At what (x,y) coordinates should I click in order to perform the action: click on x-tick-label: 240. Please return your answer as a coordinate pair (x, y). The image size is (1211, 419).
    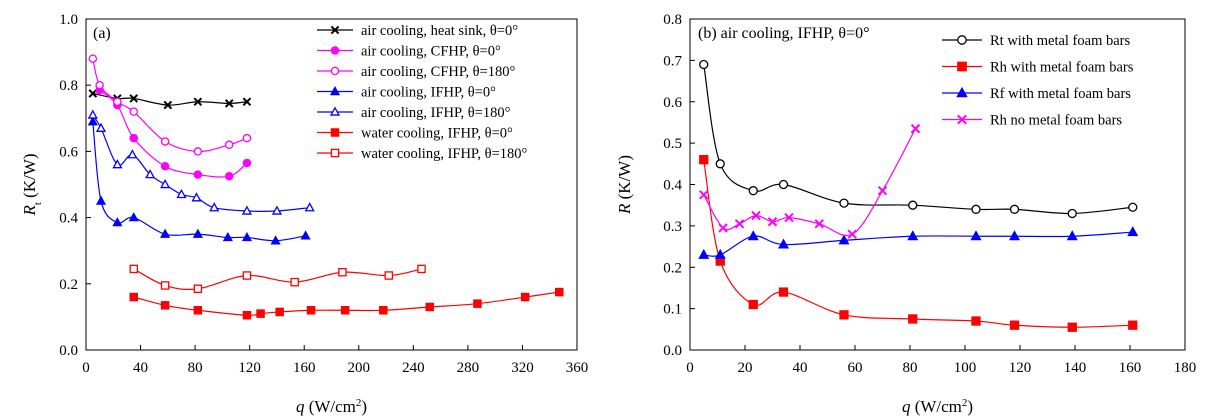
    Looking at the image, I should click on (413, 368).